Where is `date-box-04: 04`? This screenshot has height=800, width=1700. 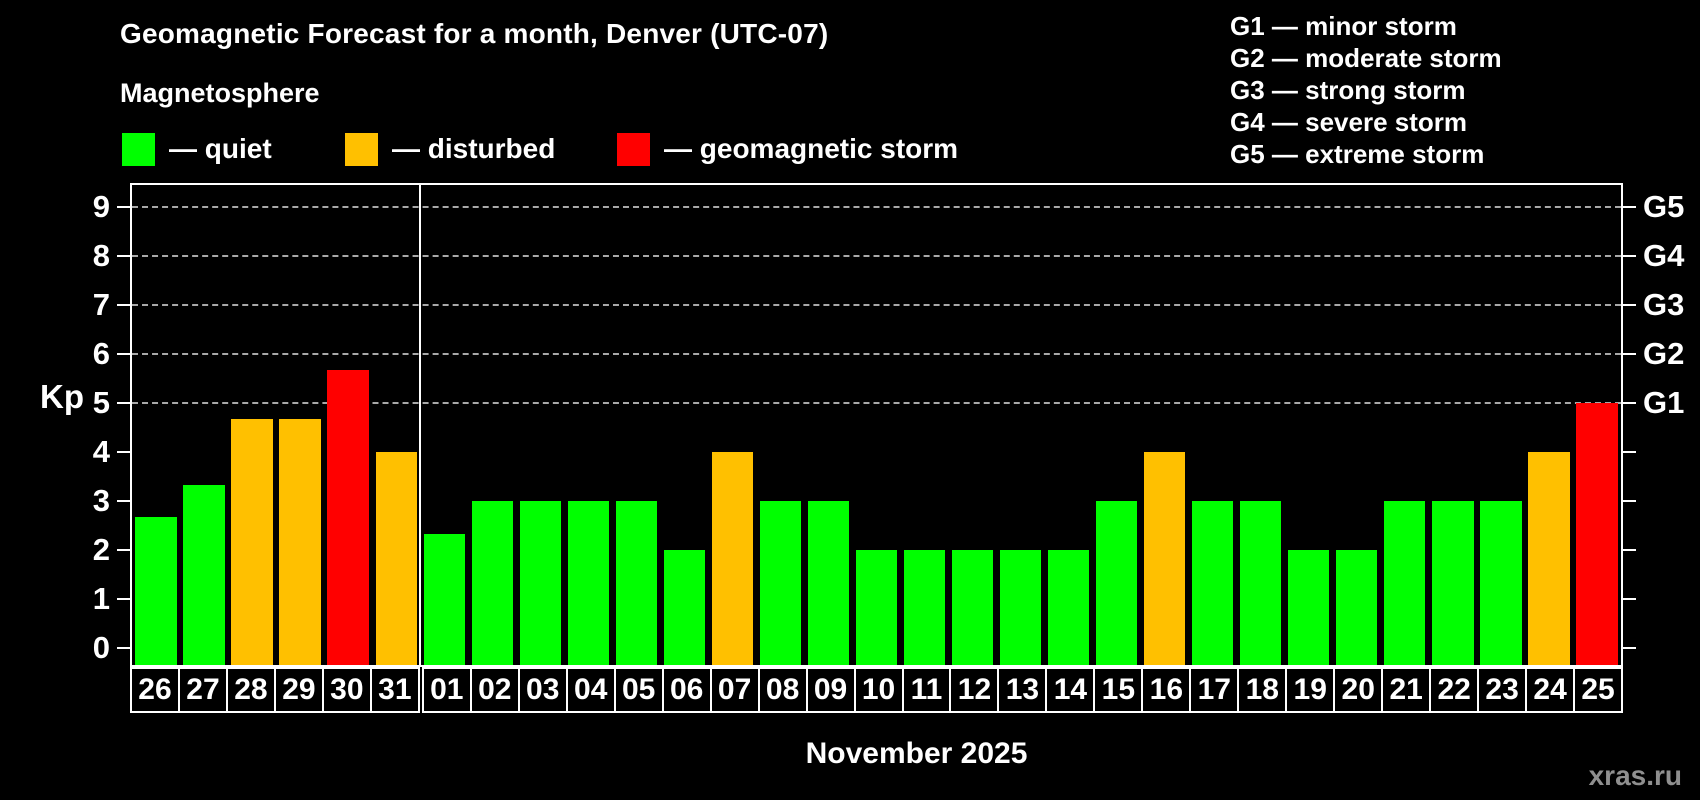
date-box-04: 04 is located at coordinates (590, 690).